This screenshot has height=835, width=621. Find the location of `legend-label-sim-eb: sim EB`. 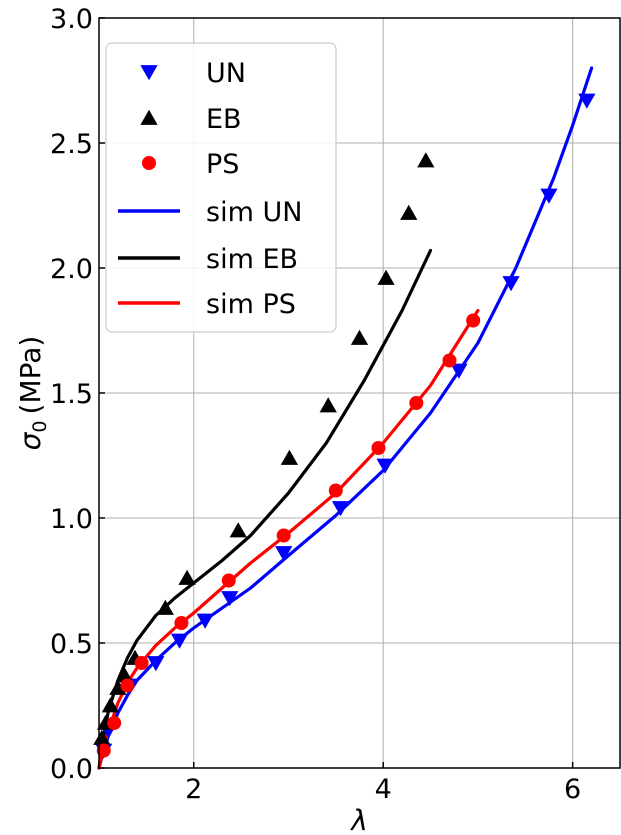

legend-label-sim-eb: sim EB is located at coordinates (252, 259).